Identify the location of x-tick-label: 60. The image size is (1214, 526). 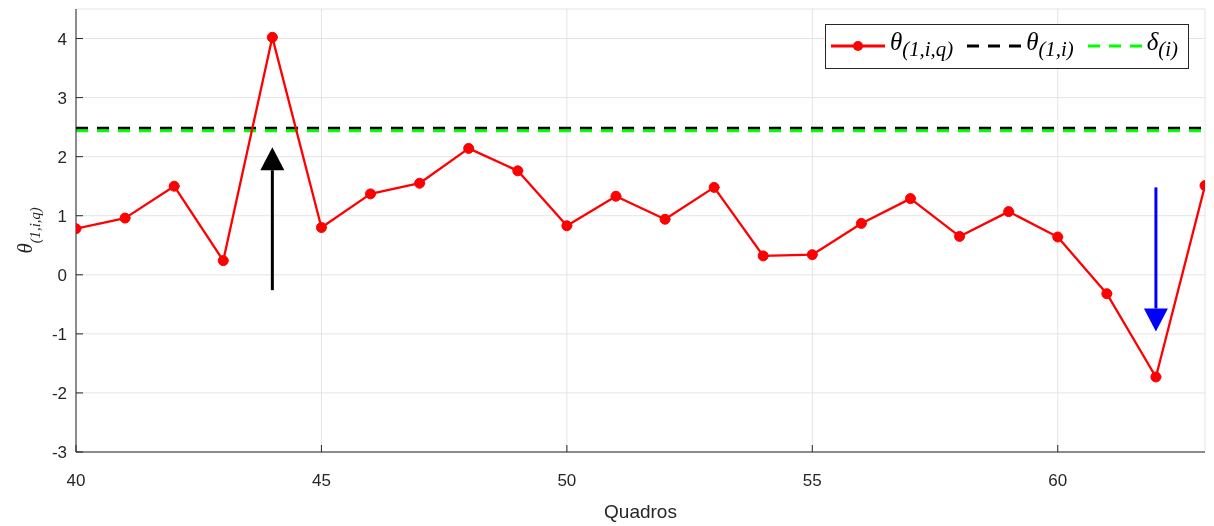
(1058, 480).